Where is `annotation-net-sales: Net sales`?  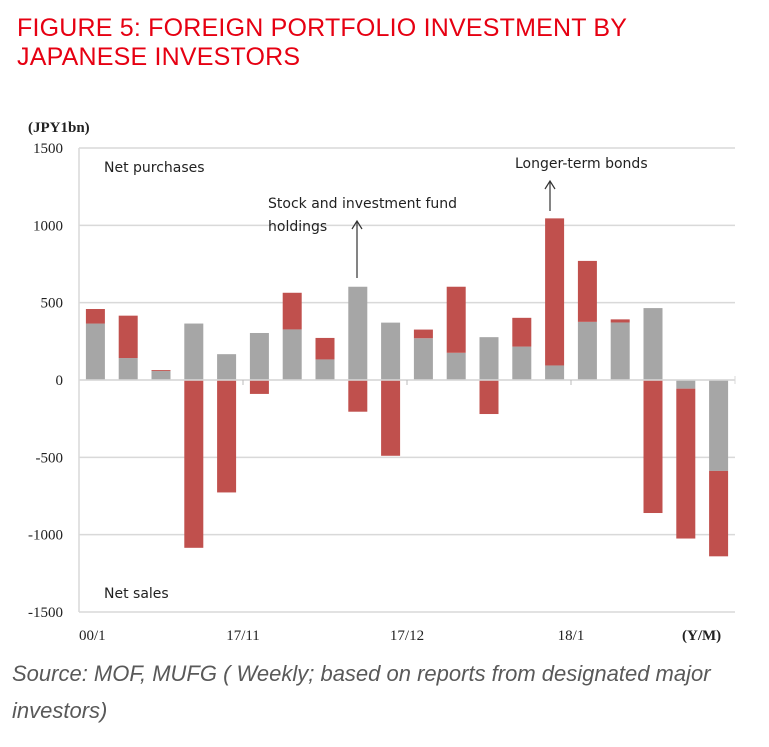 annotation-net-sales: Net sales is located at coordinates (136, 594).